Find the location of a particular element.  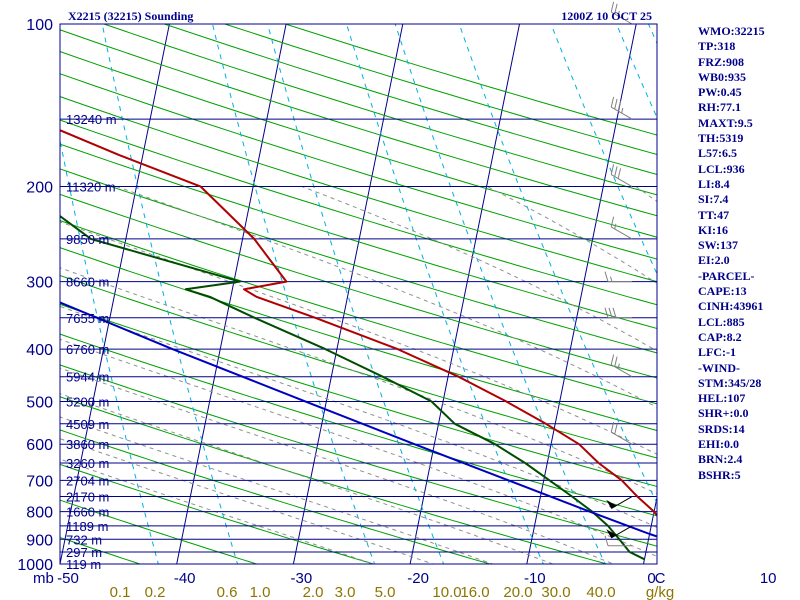

sounding-index-item: SHR+:0.0 is located at coordinates (723, 413).